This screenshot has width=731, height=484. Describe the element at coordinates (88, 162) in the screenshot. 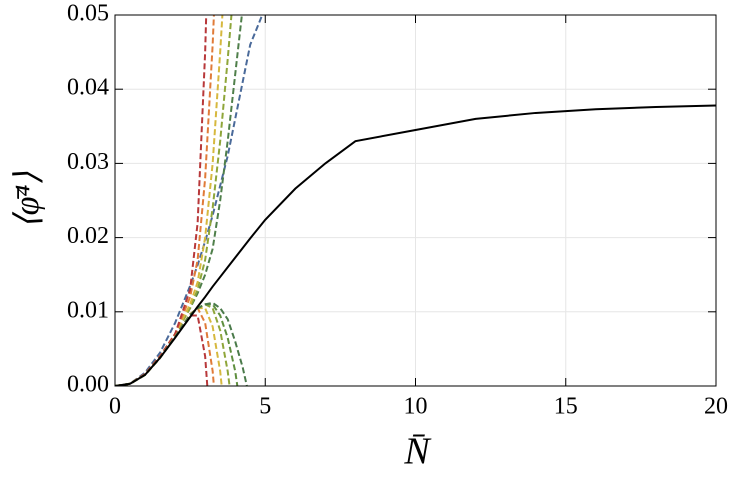

I see `y-tick-label: 0.03` at that location.